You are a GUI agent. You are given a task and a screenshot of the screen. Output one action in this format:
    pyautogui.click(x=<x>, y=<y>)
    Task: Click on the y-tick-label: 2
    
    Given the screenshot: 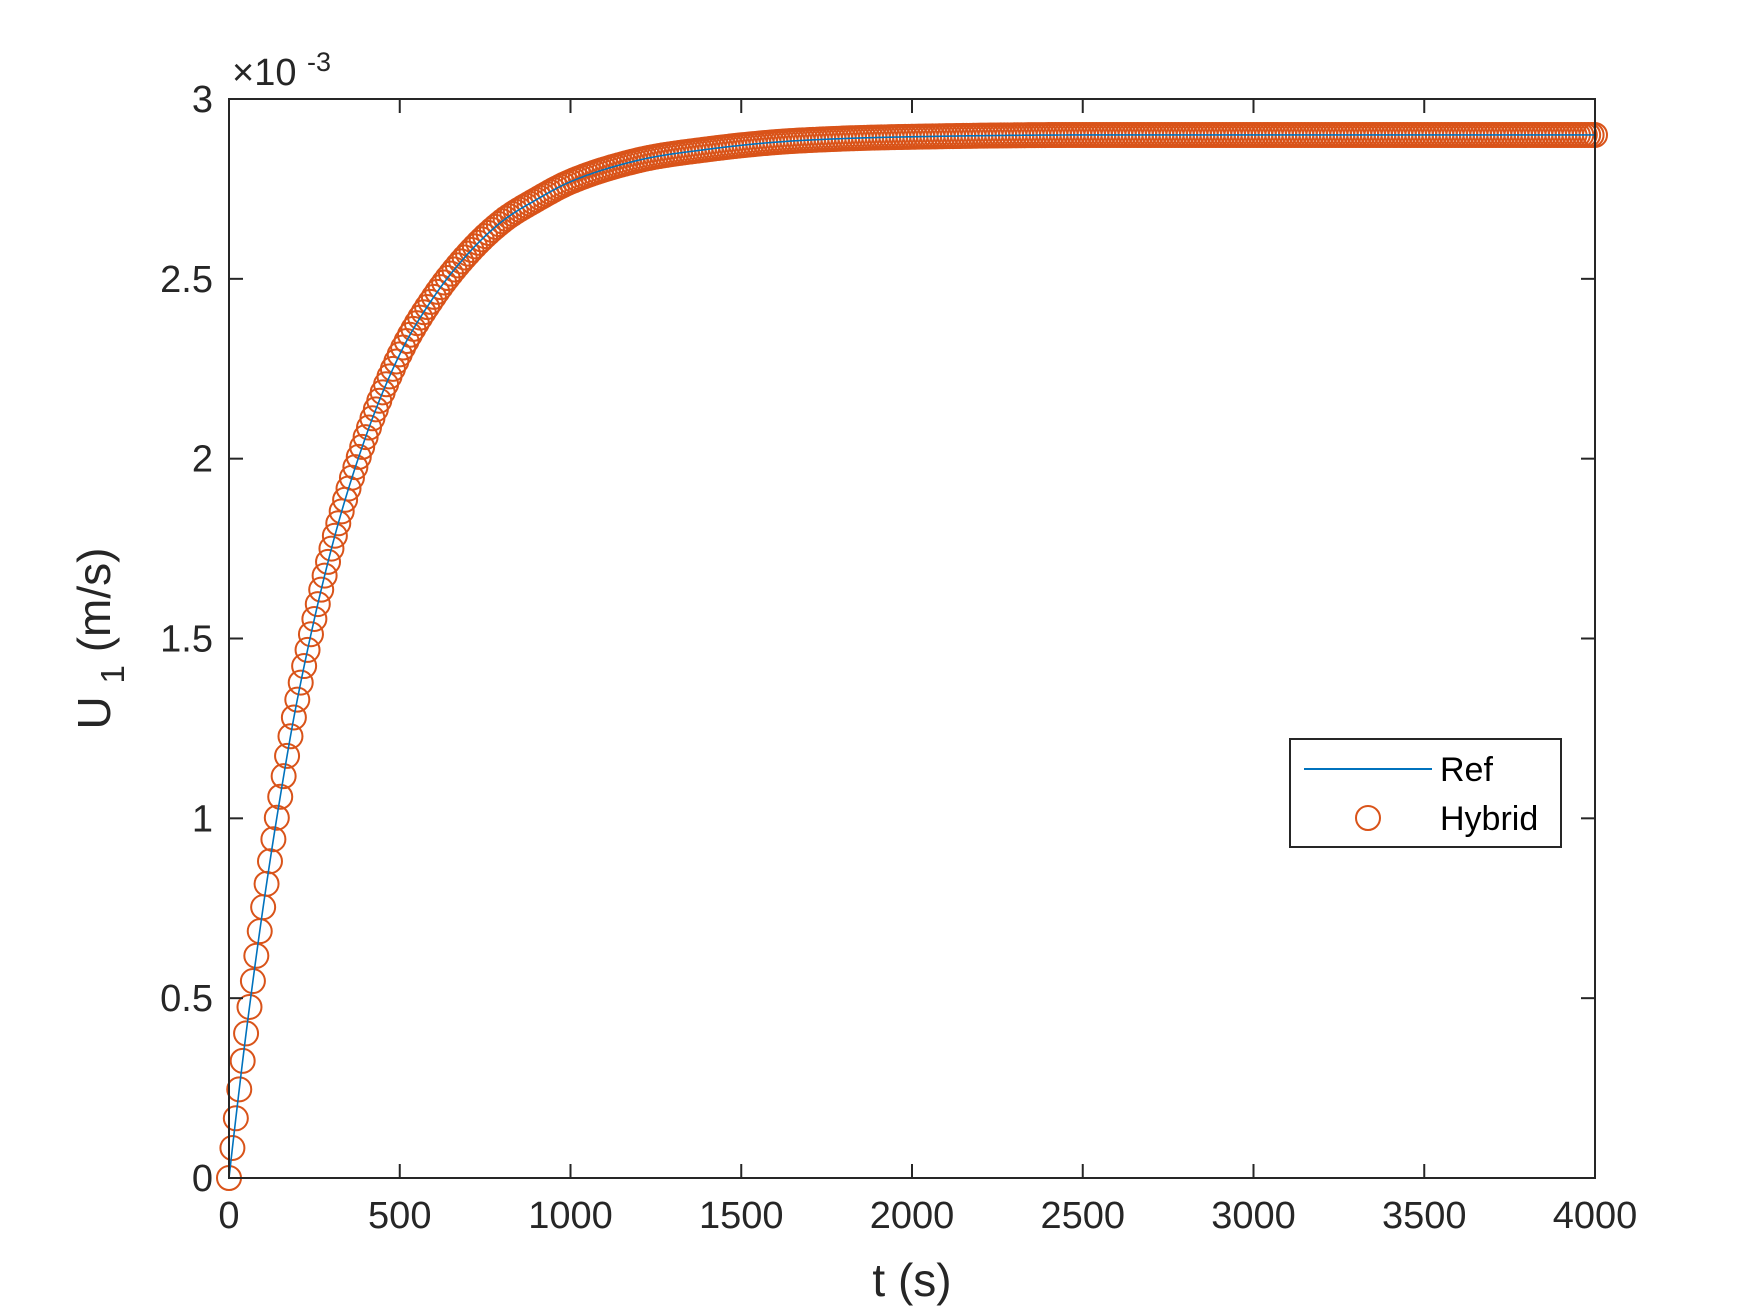 What is the action you would take?
    pyautogui.click(x=202, y=460)
    